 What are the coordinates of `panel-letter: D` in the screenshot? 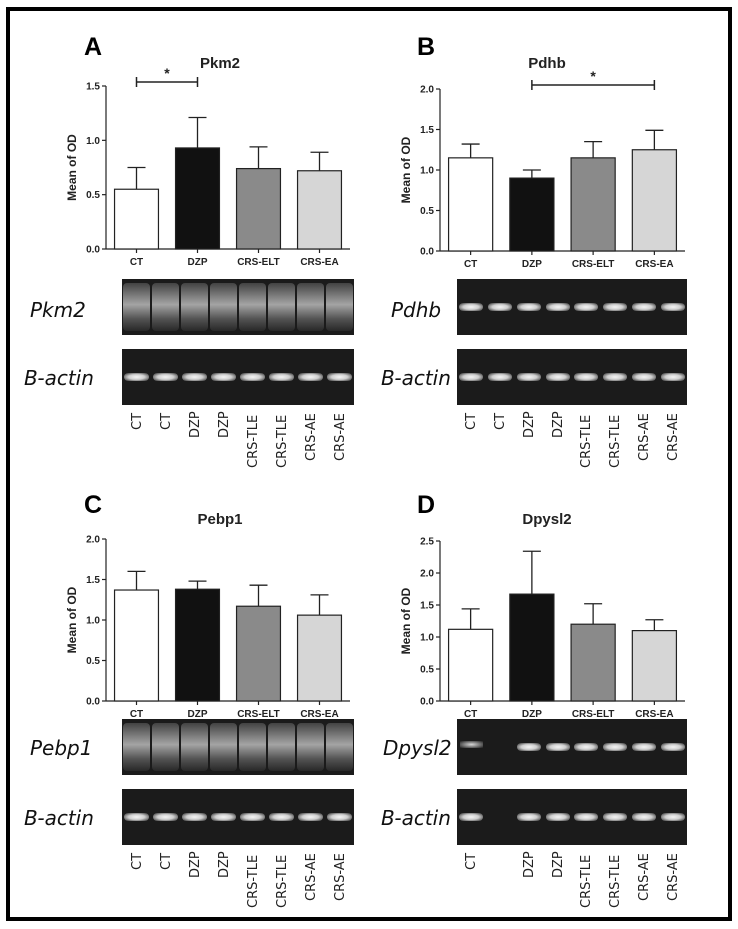 It's located at (426, 505).